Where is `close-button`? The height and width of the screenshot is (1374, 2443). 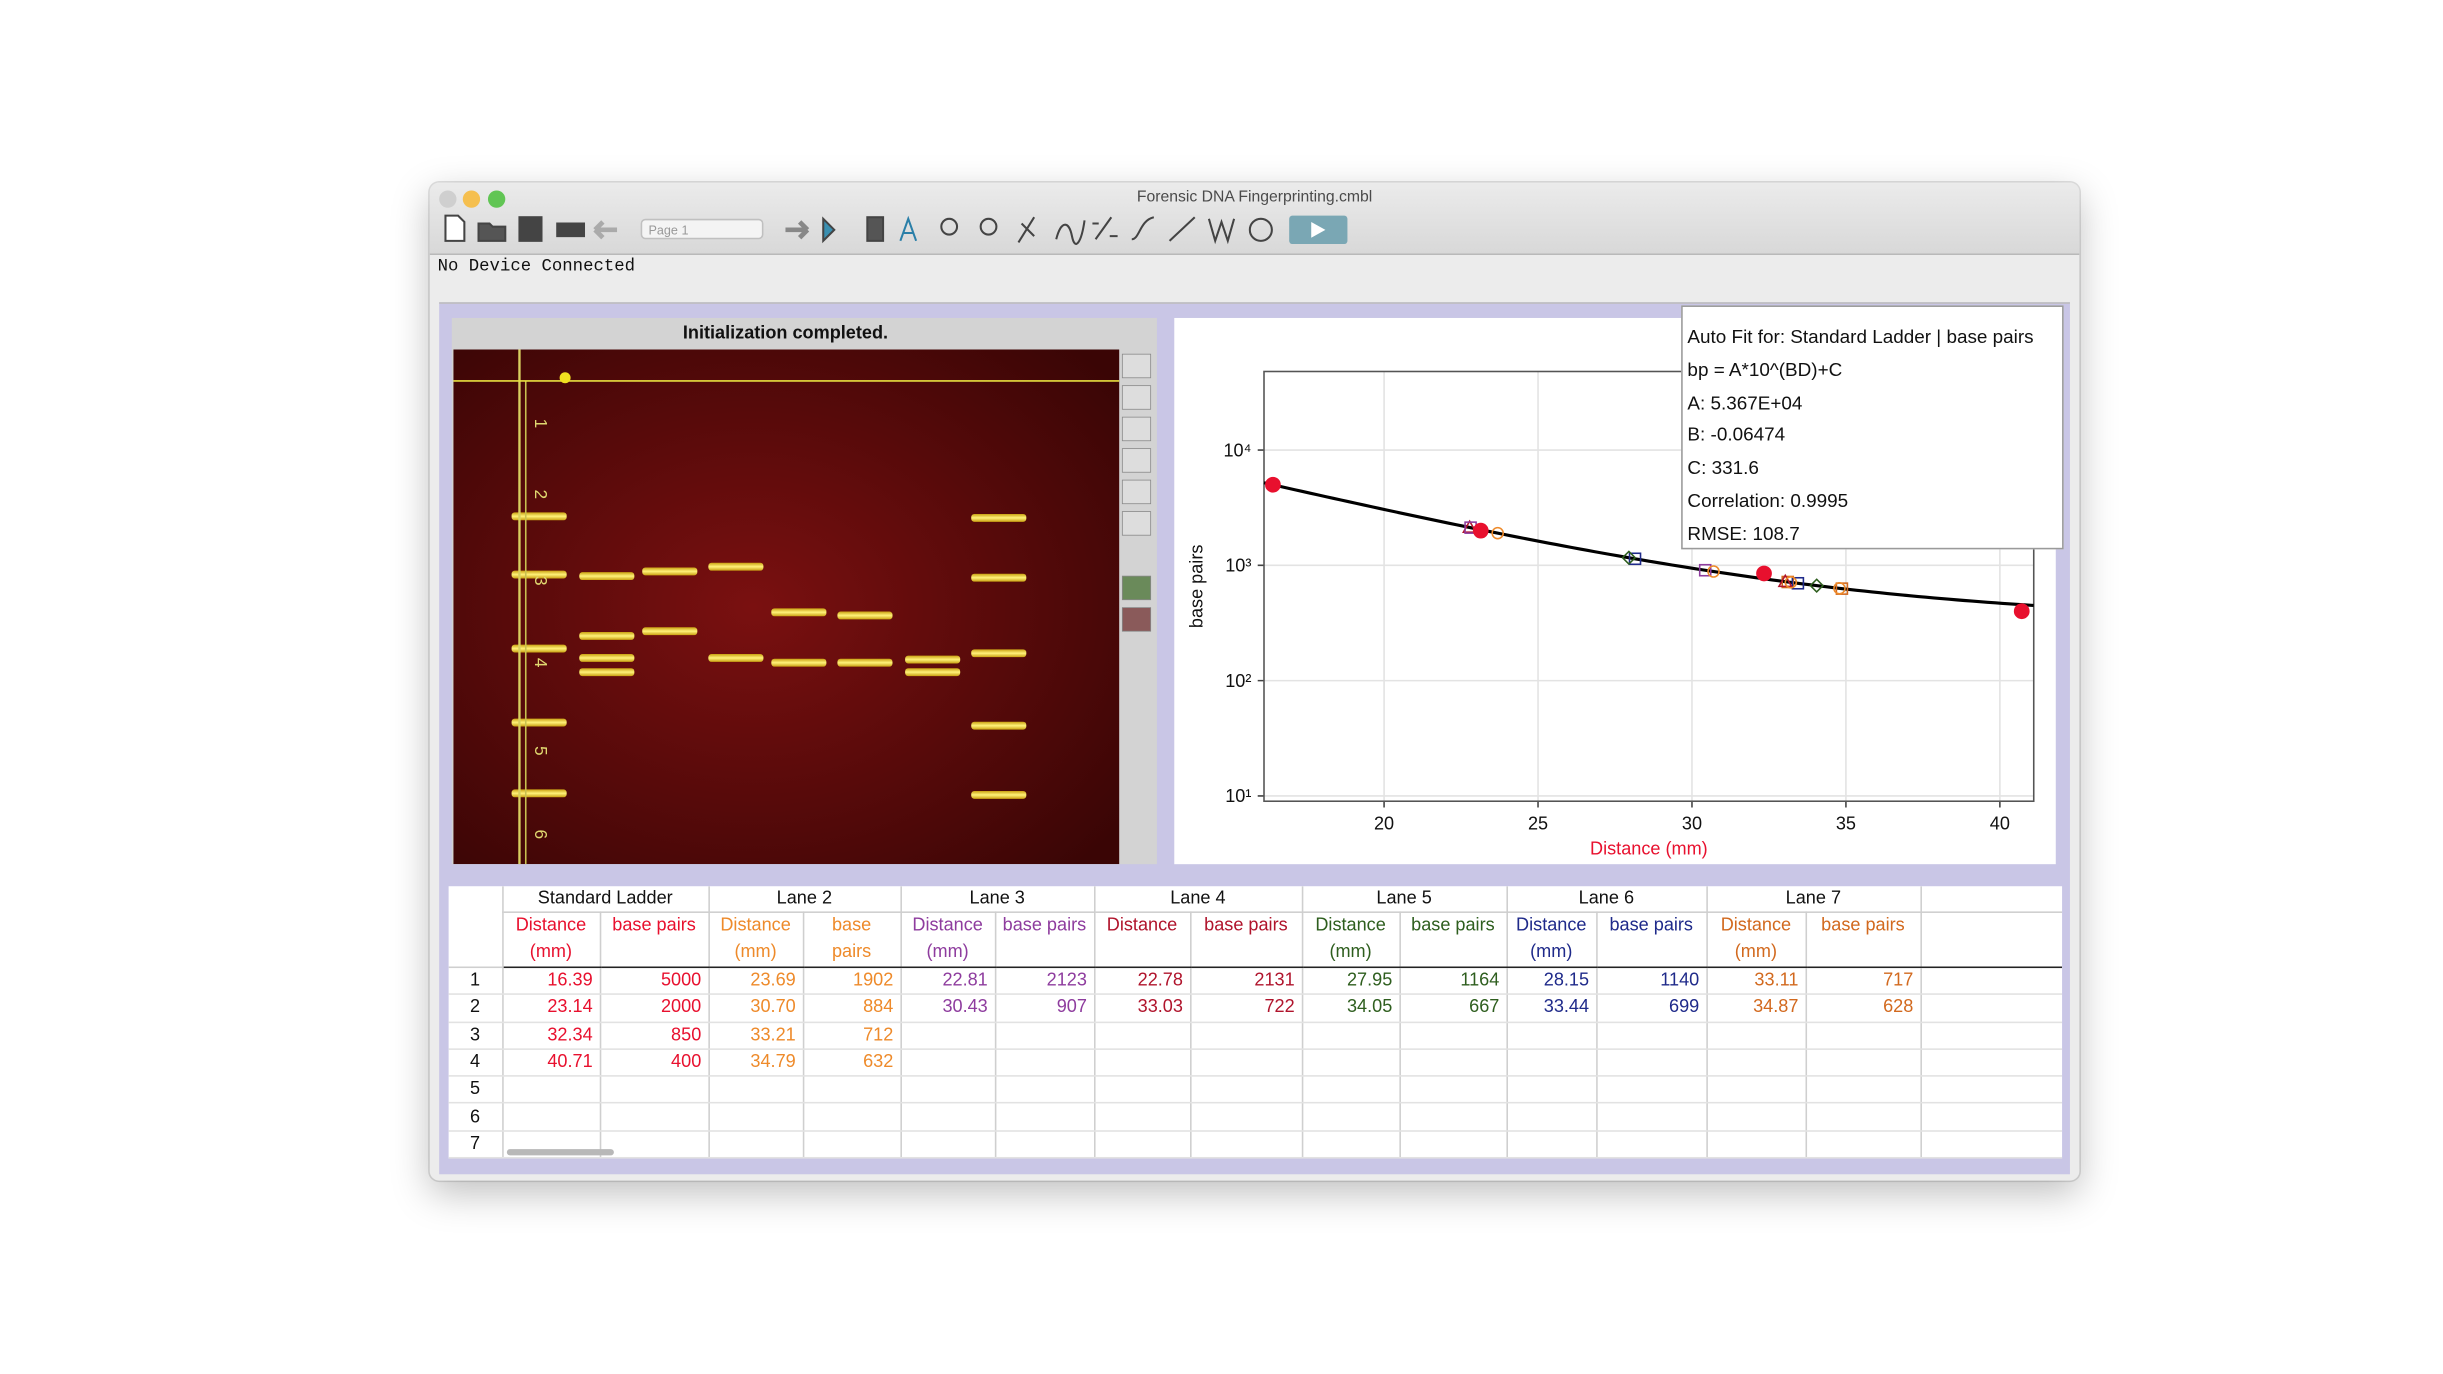 close-button is located at coordinates (448, 199).